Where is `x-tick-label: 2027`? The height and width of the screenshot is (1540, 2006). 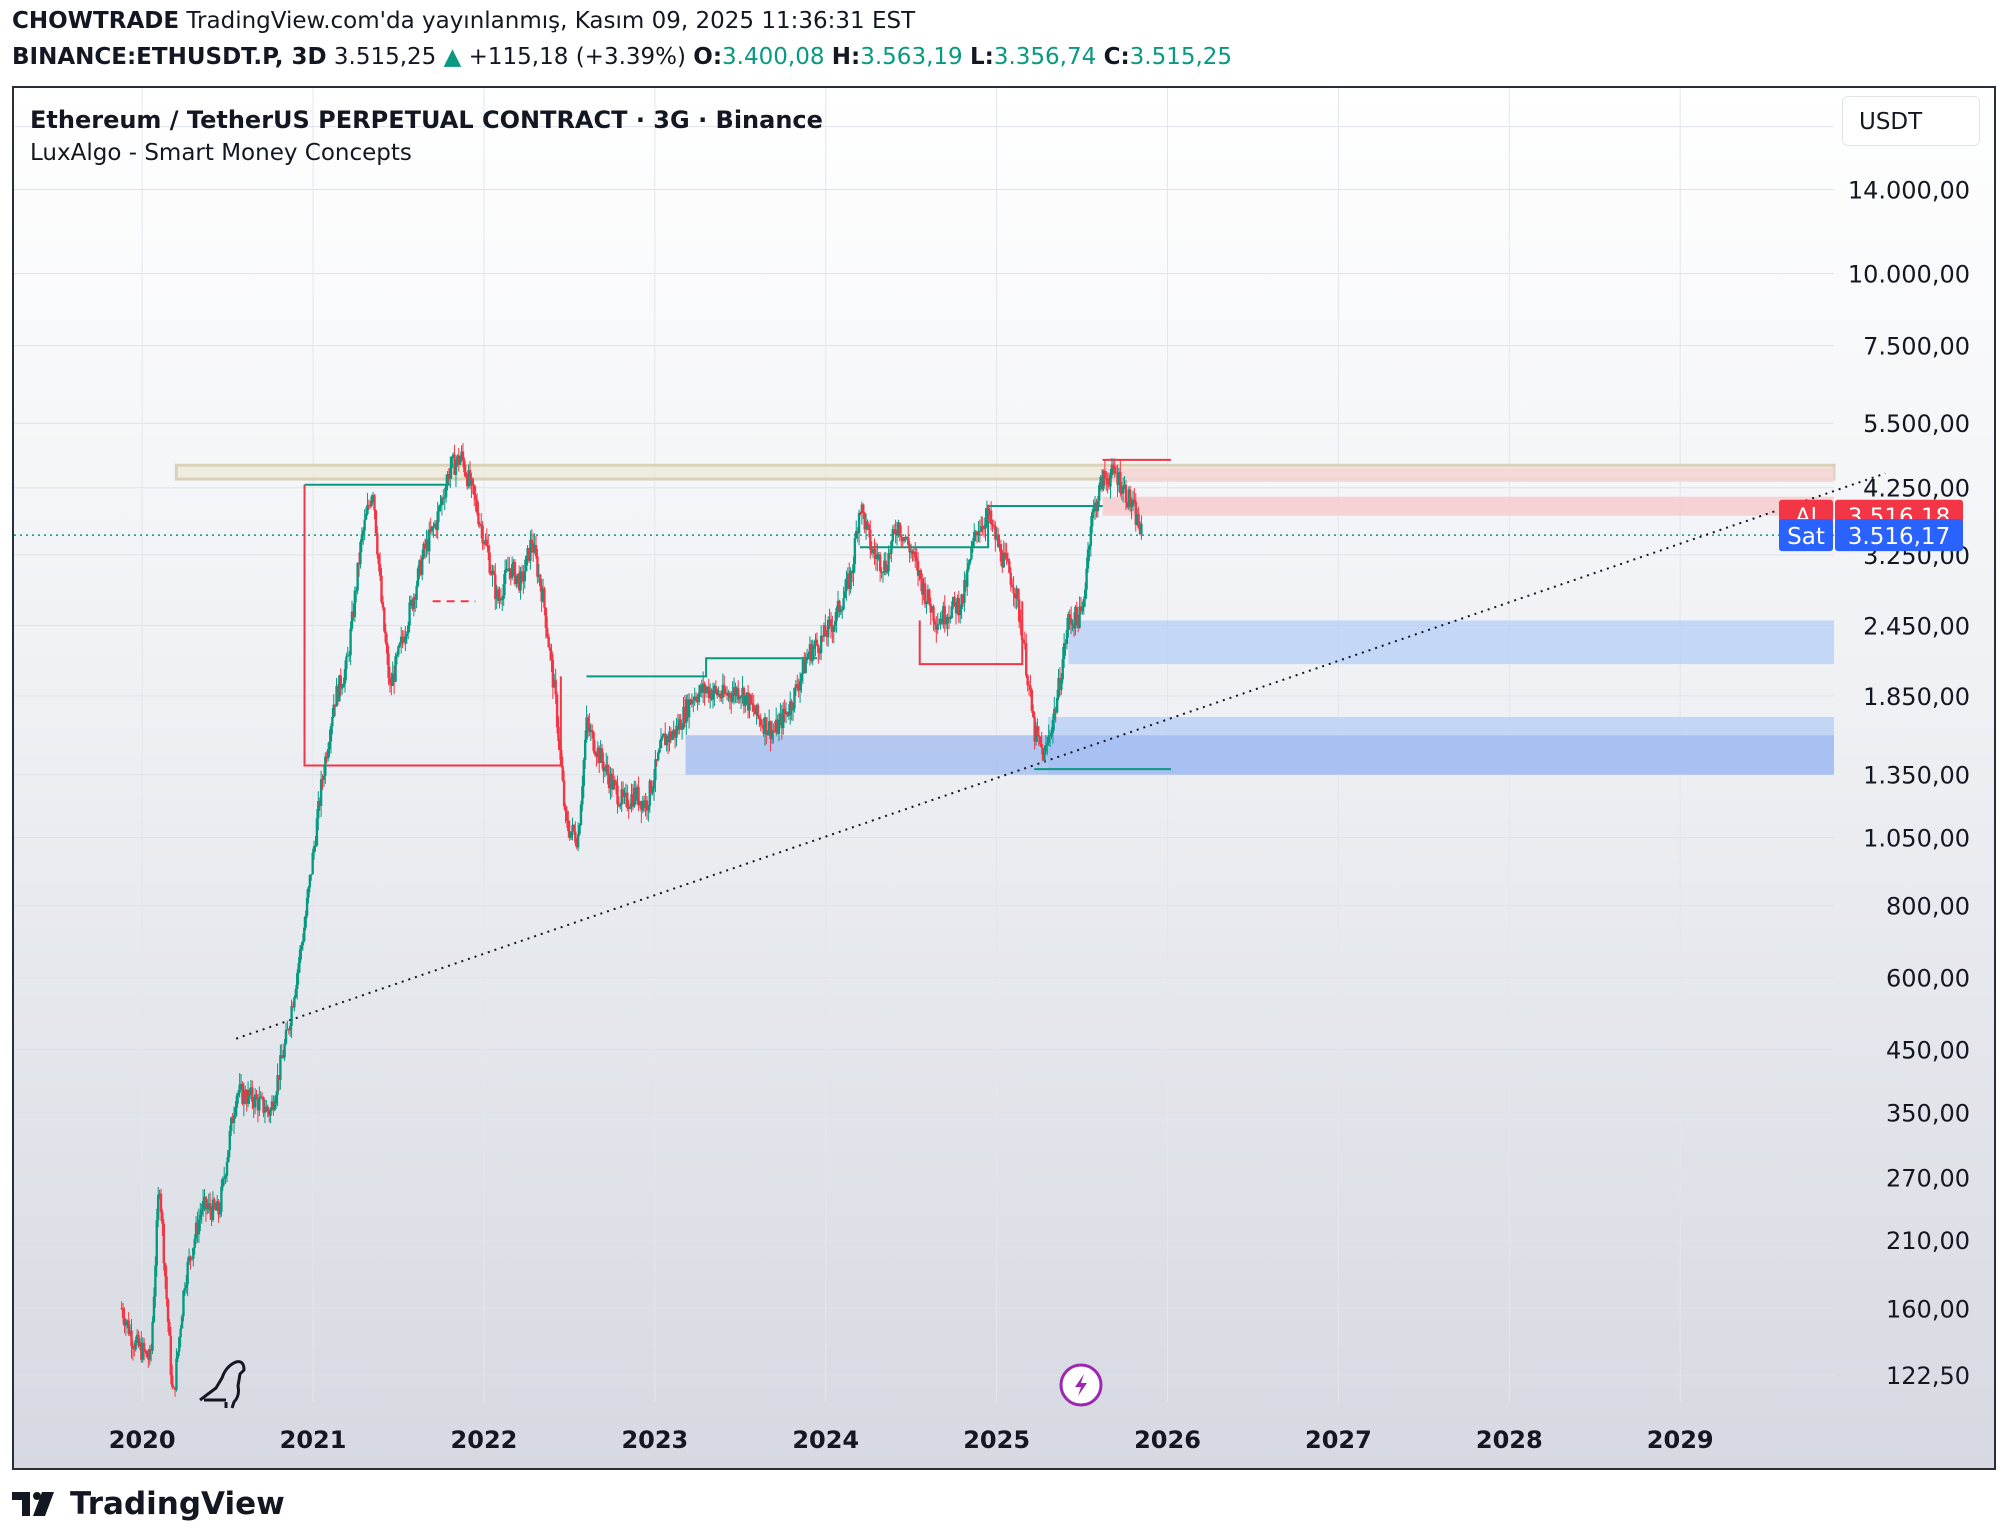
x-tick-label: 2027 is located at coordinates (1338, 1440).